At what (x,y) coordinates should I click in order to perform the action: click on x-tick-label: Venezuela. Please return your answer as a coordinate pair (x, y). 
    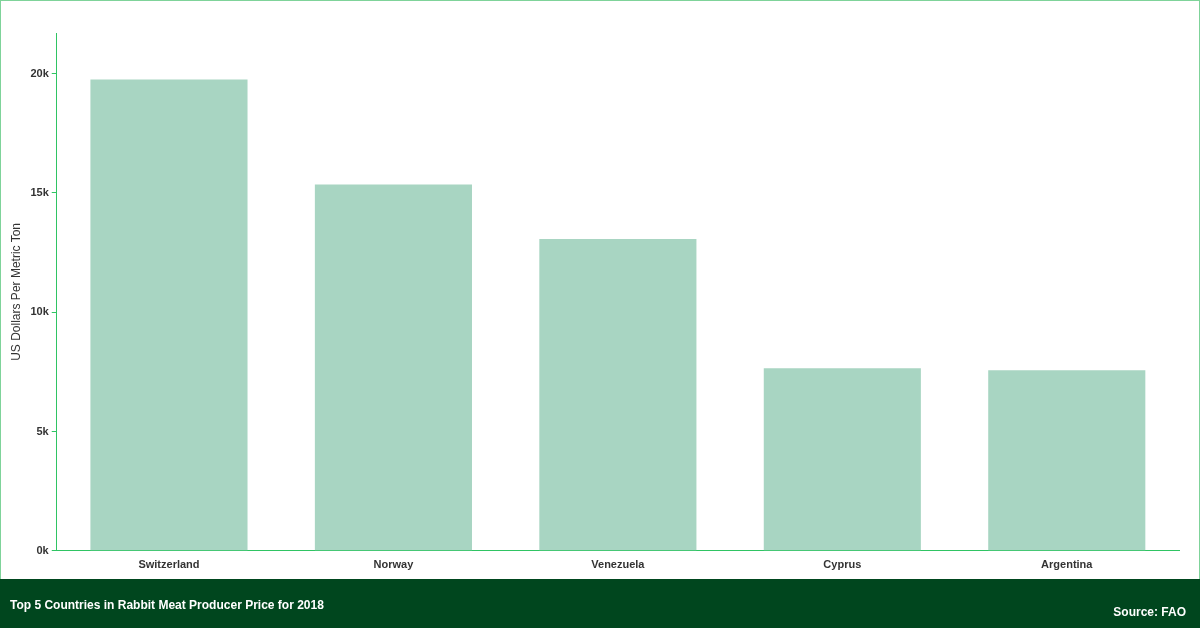
    Looking at the image, I should click on (618, 564).